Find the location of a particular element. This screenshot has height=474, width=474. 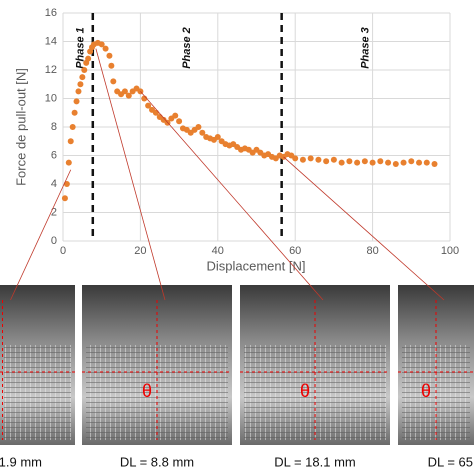

y-tick-label: 4 is located at coordinates (54, 184).